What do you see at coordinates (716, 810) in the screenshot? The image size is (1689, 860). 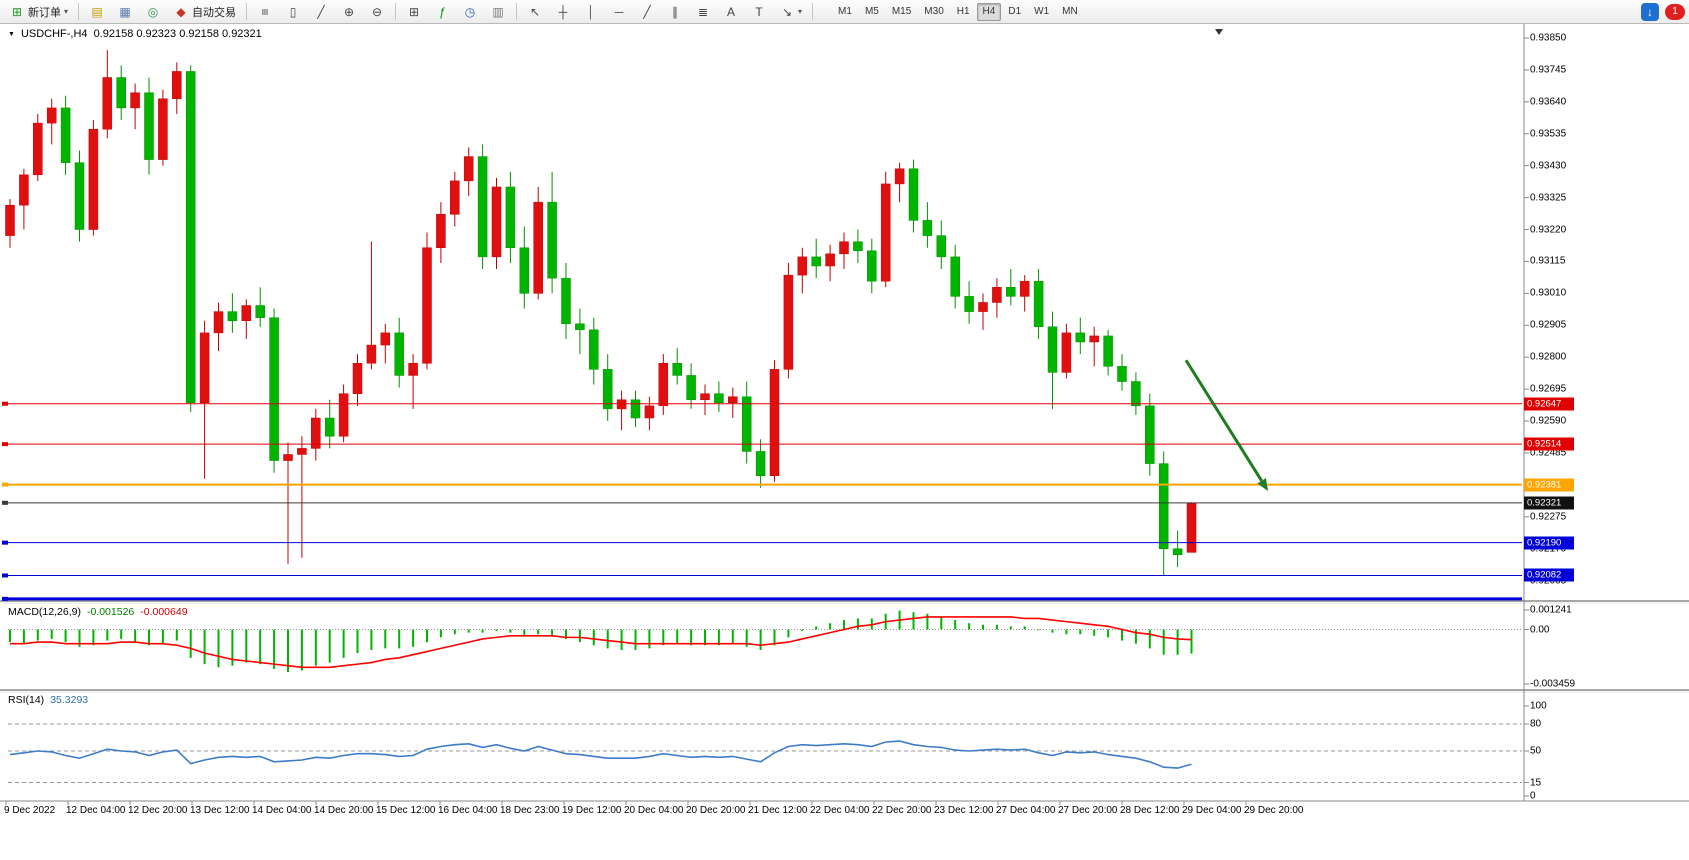 I see `time-axis-label: 20 Dec 20:00` at bounding box center [716, 810].